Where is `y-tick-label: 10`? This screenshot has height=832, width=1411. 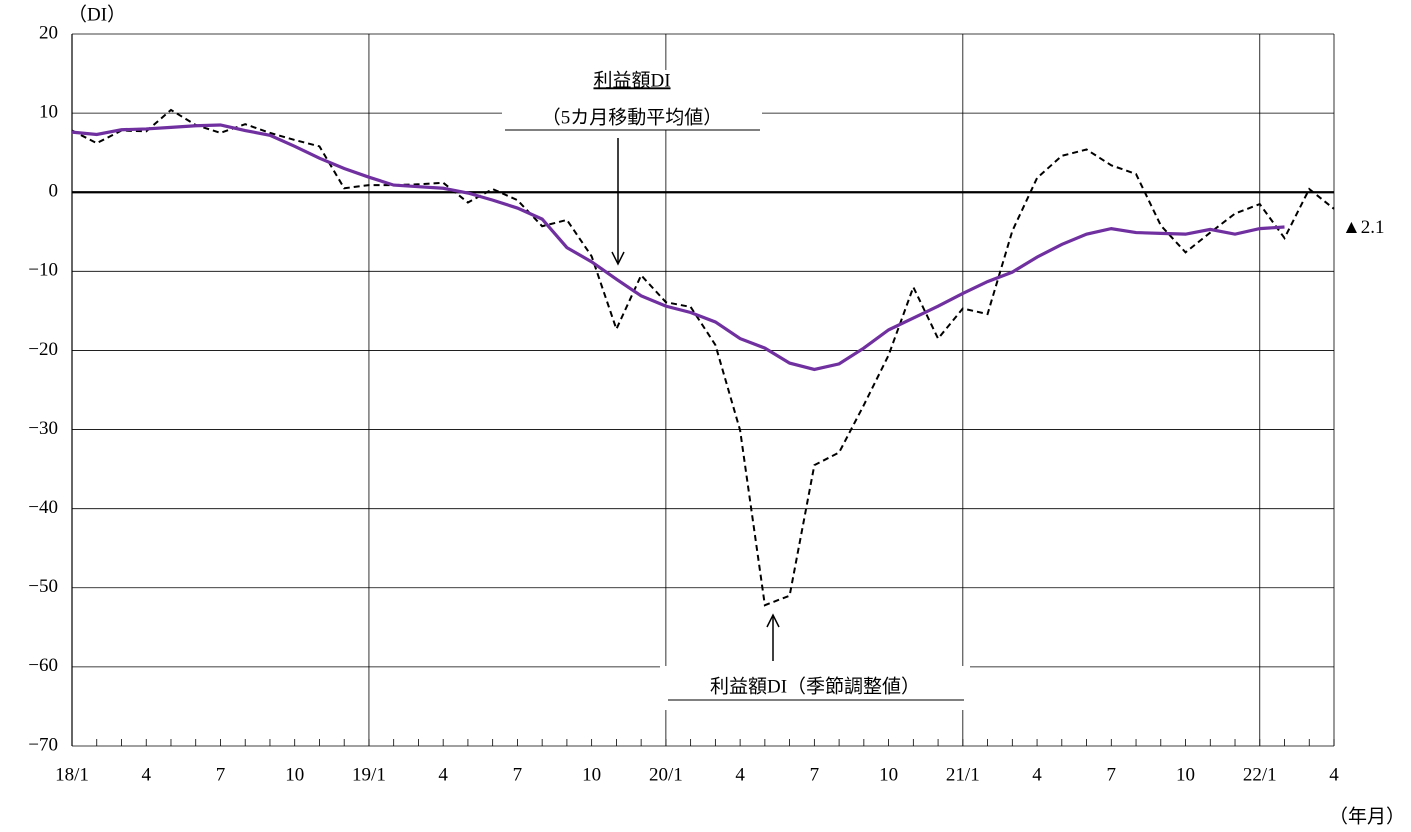
y-tick-label: 10 is located at coordinates (48, 111).